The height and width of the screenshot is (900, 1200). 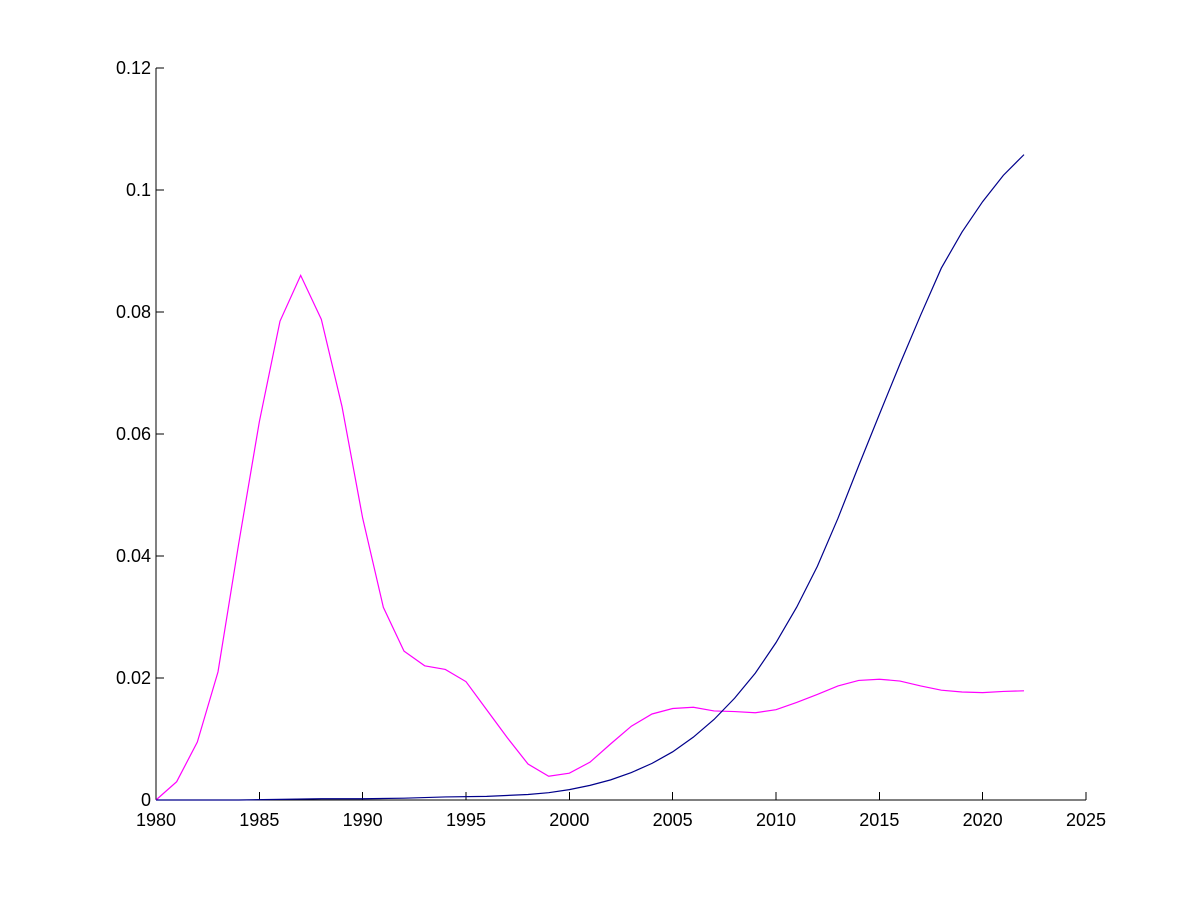 I want to click on y-tick-label: 0.1, so click(x=138, y=190).